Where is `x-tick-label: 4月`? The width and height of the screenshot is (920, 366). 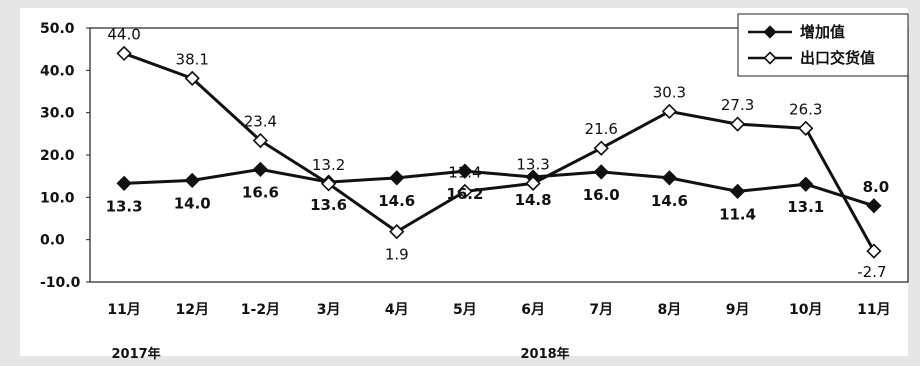
x-tick-label: 4月 is located at coordinates (397, 310).